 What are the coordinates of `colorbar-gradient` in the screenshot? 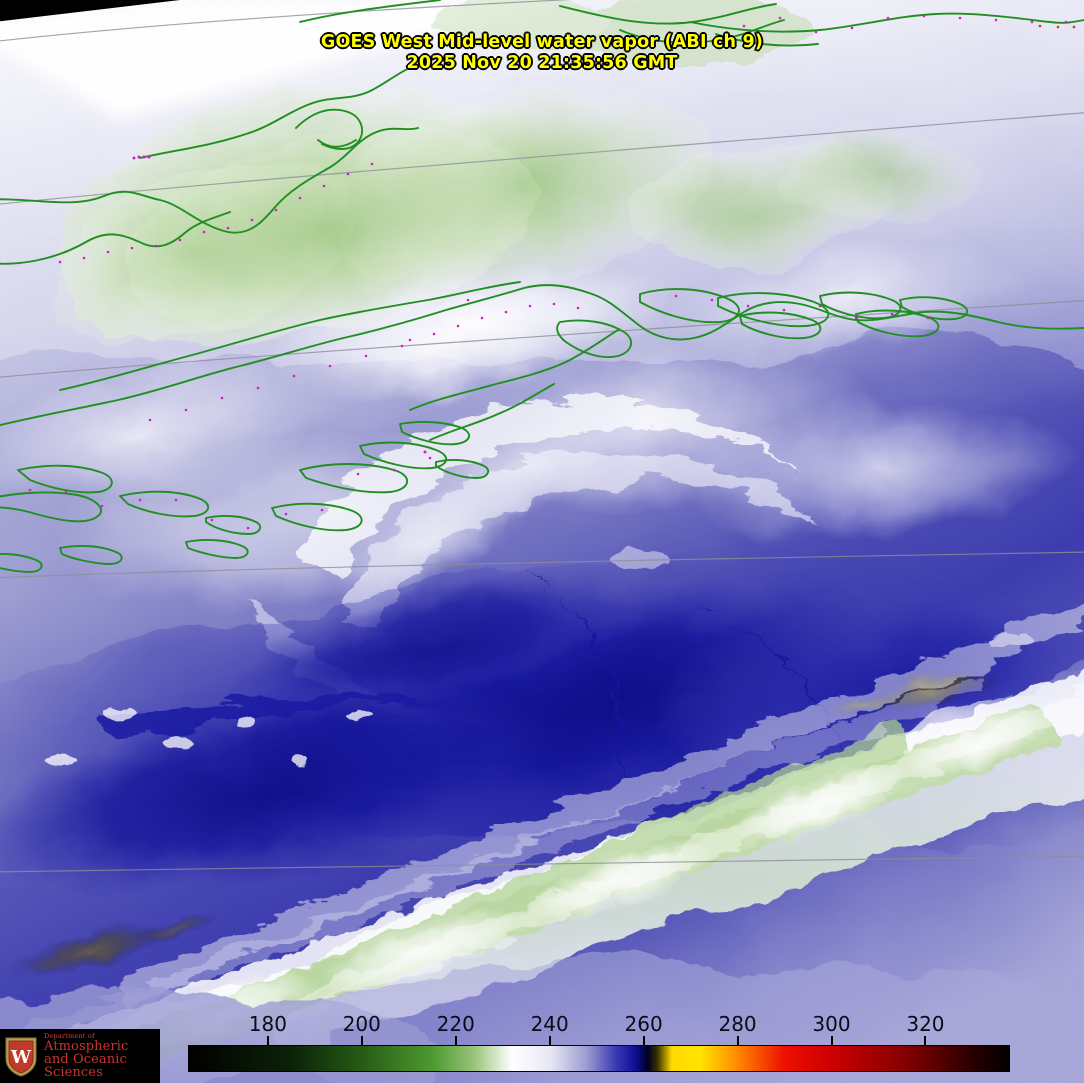 It's located at (599, 1058).